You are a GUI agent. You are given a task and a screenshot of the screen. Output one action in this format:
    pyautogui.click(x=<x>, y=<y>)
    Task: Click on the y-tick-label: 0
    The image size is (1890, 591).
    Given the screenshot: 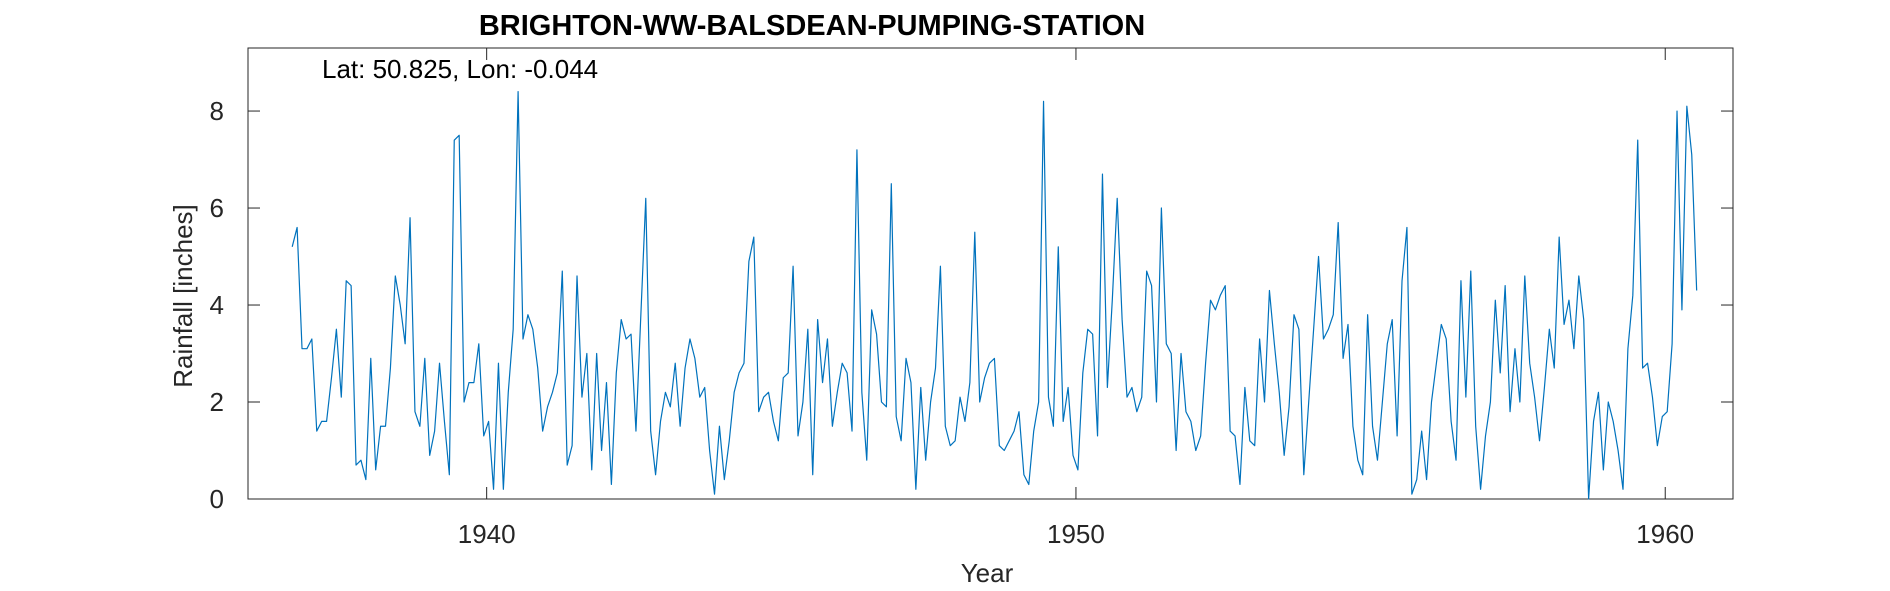 What is the action you would take?
    pyautogui.click(x=217, y=499)
    